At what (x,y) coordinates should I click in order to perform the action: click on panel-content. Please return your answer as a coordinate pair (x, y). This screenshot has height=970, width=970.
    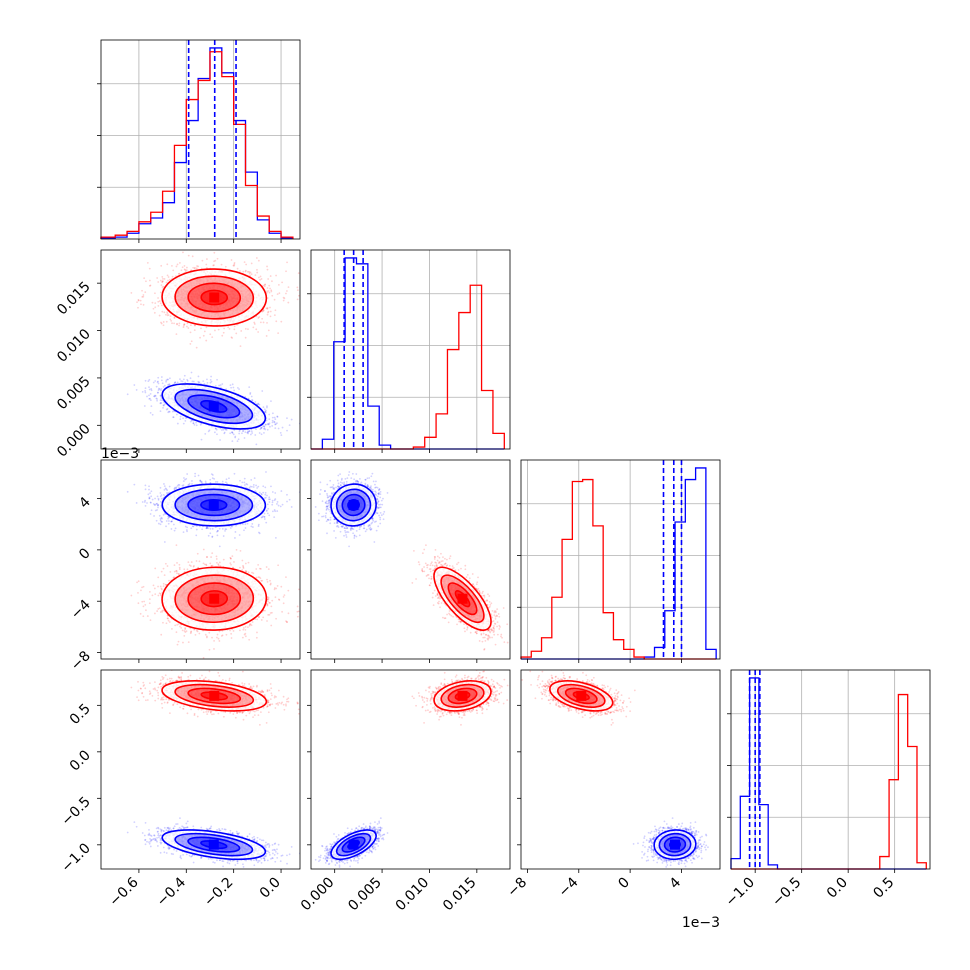
    Looking at the image, I should click on (213, 565).